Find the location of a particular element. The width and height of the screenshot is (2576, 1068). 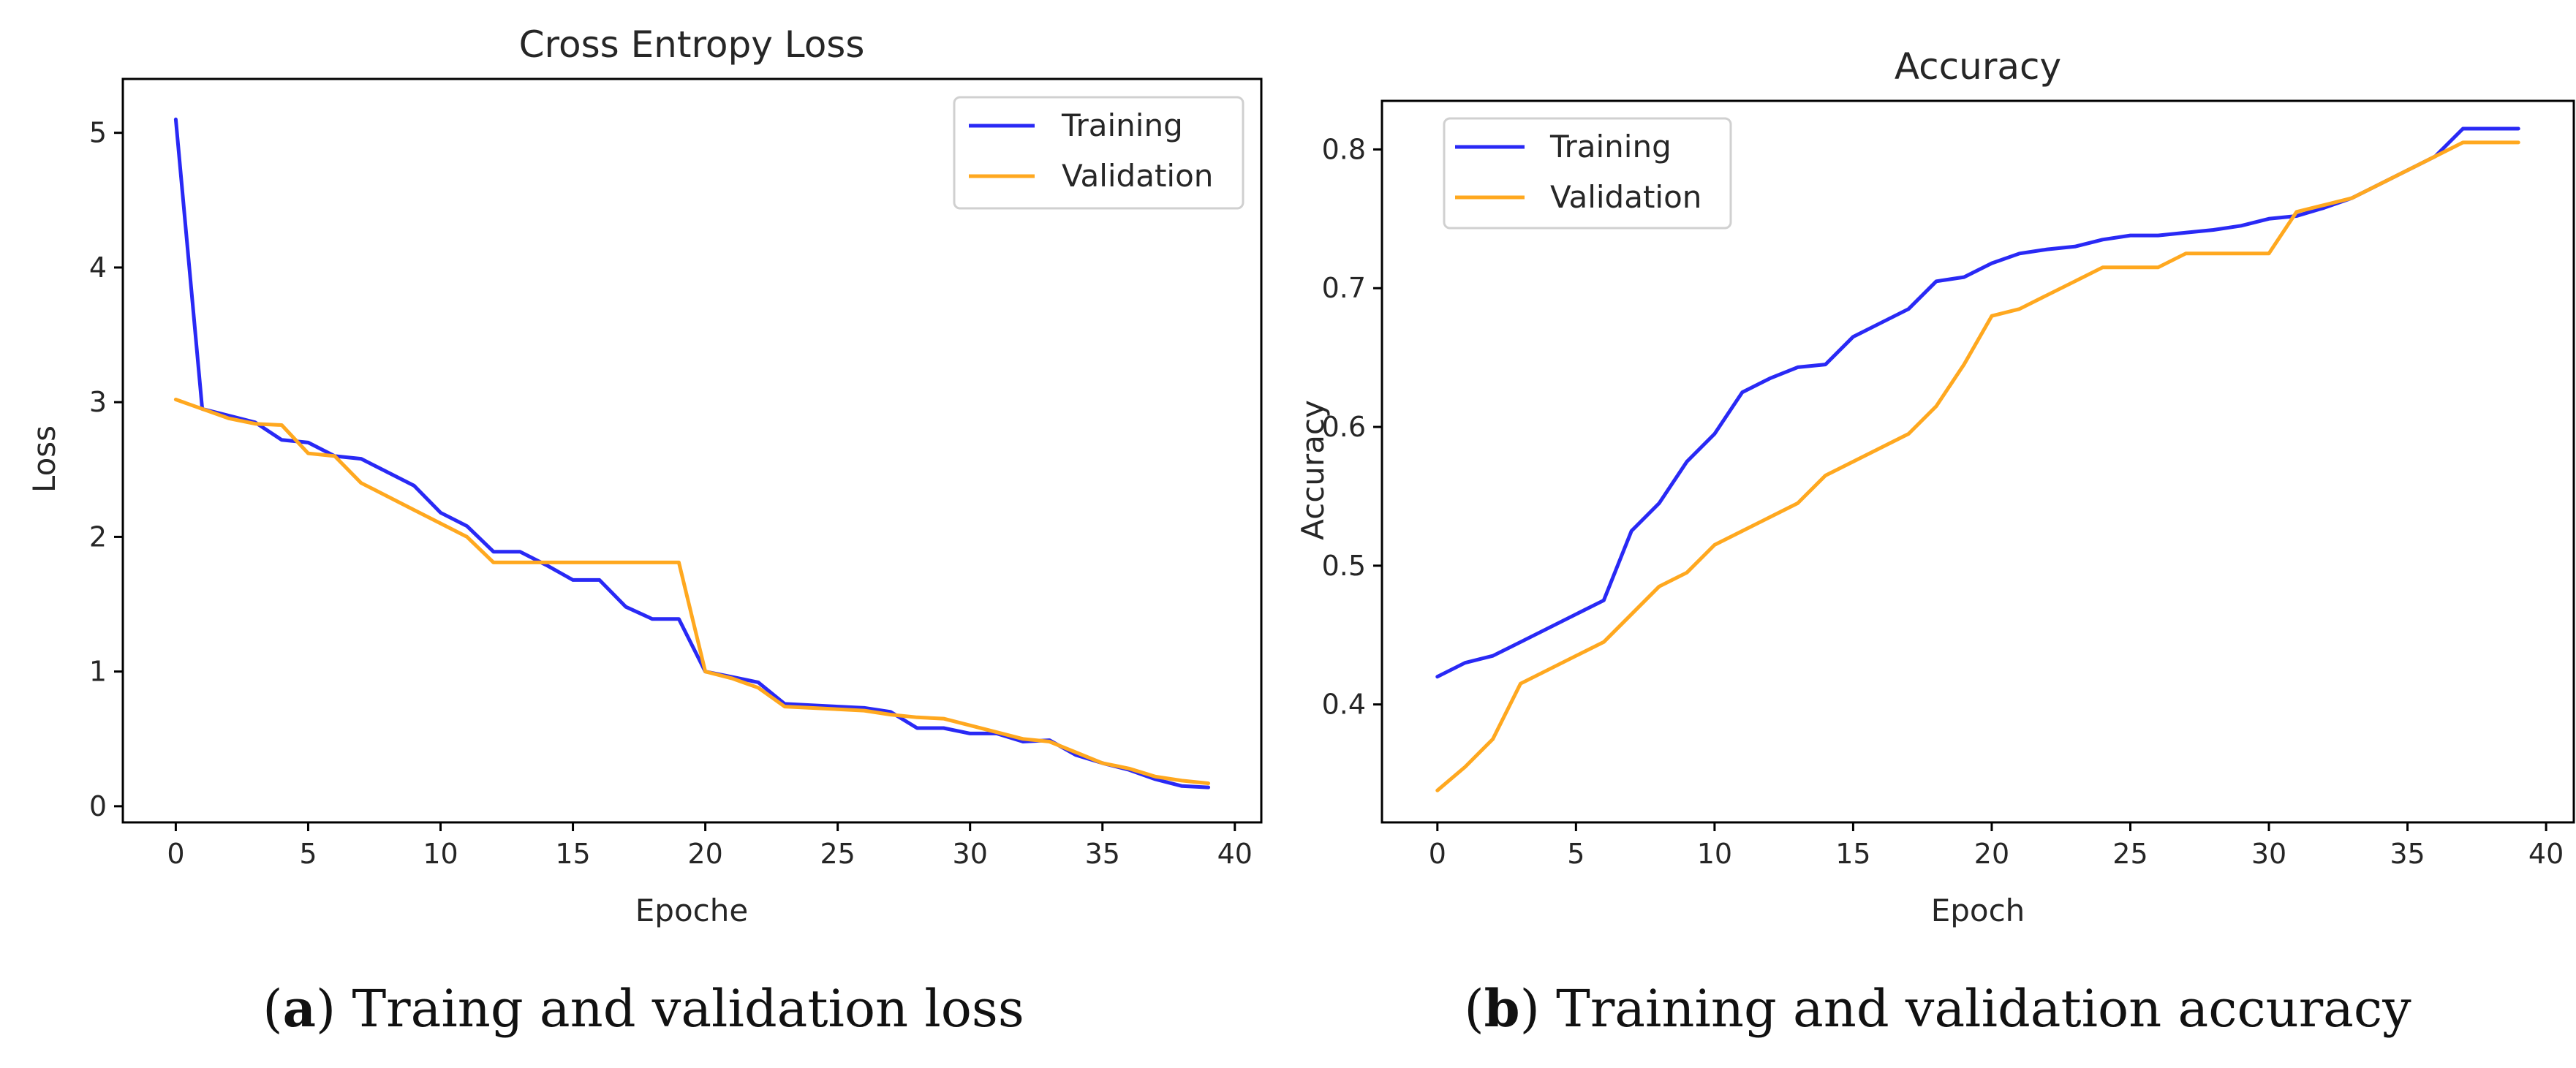

accuracy-x-tick-label: 10 is located at coordinates (1714, 854).